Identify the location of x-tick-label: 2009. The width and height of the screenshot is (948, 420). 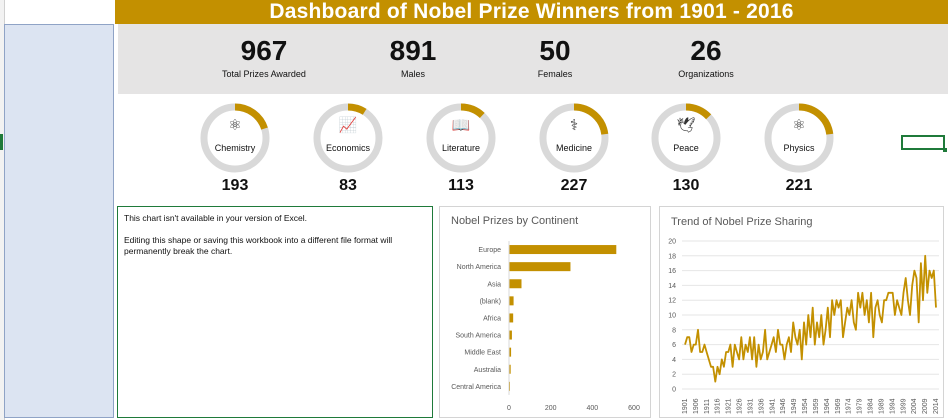
(925, 406).